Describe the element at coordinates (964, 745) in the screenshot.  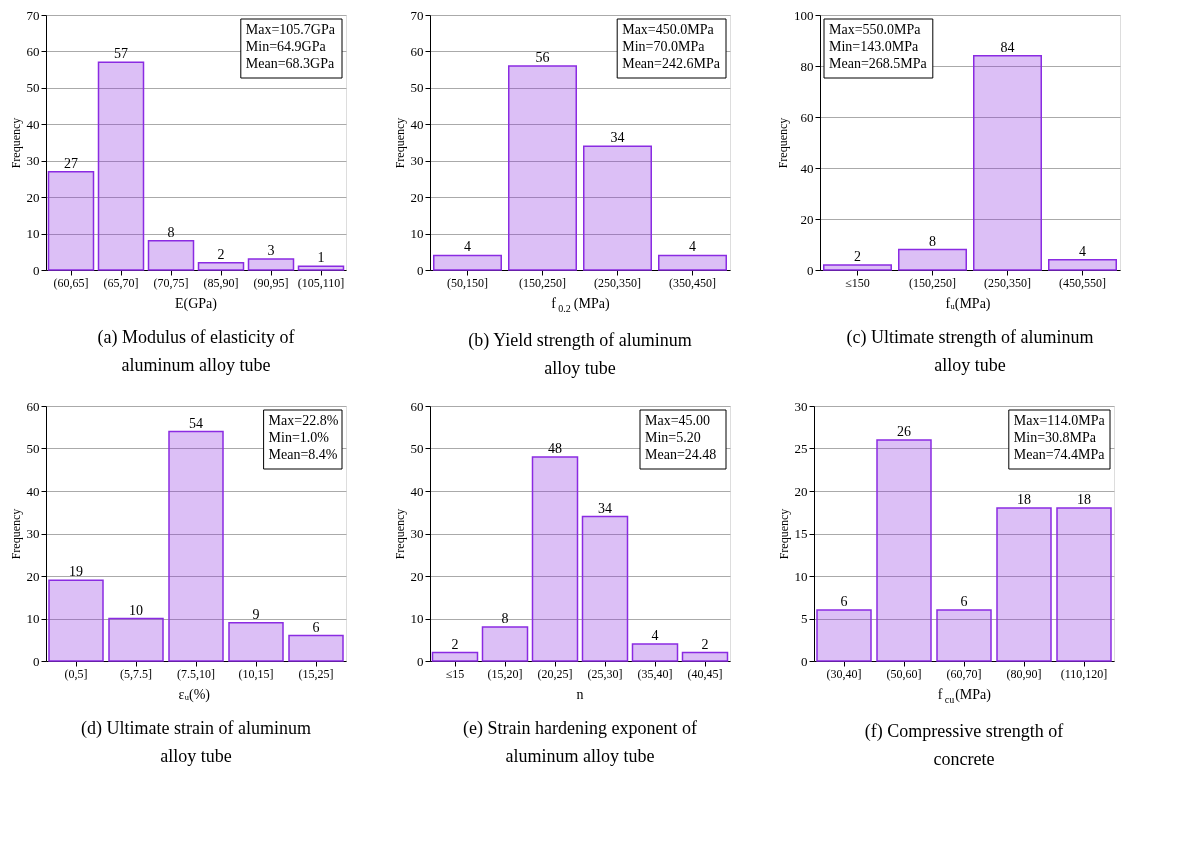
I see `text: (f) Compressive strength of concrete` at that location.